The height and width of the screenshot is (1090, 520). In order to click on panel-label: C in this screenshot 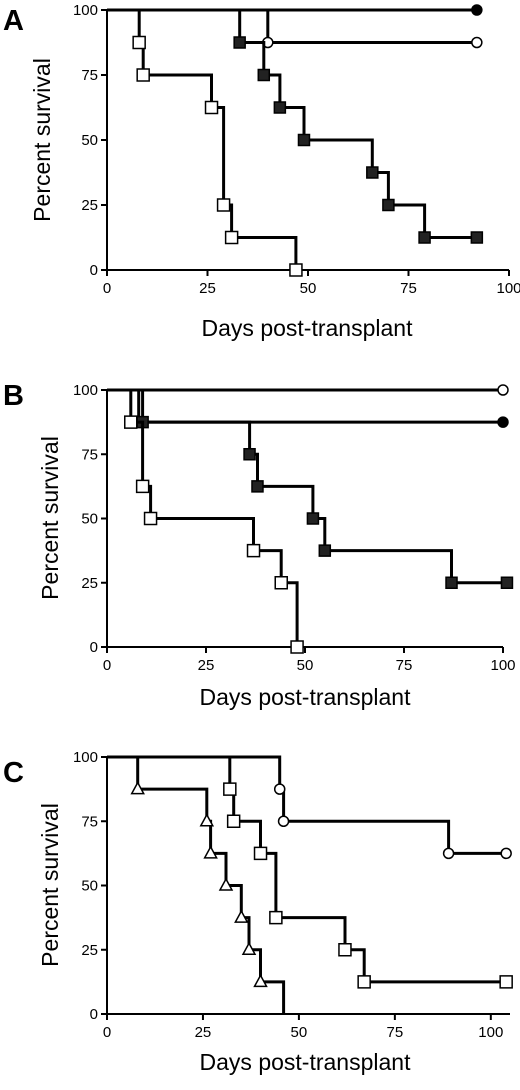, I will do `click(13, 773)`.